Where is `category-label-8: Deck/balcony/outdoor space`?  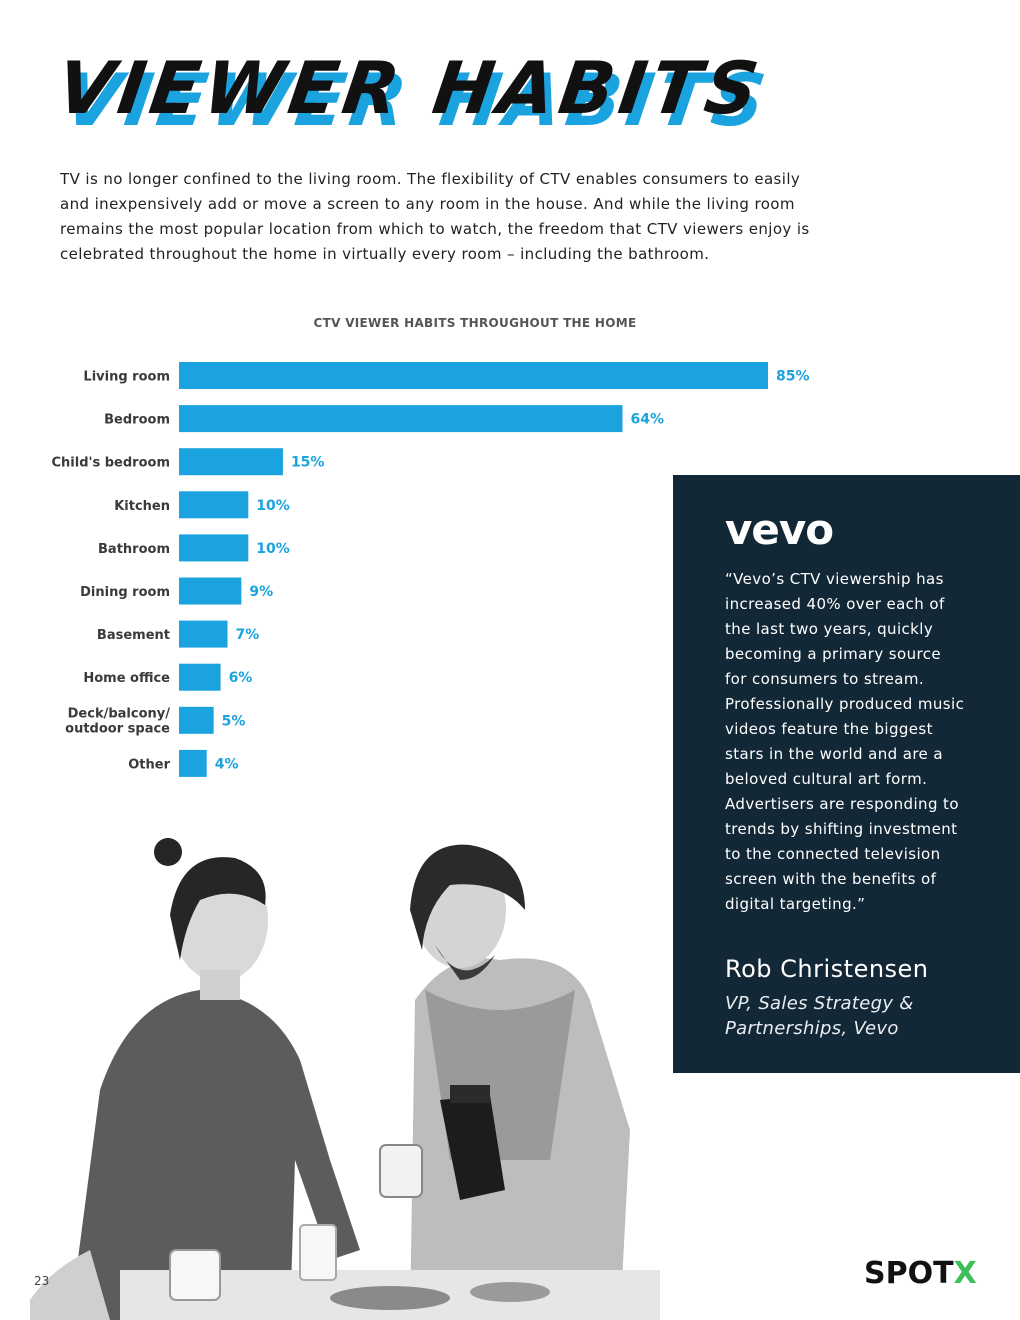
category-label-8: Deck/balcony/outdoor space is located at coordinates (117, 721).